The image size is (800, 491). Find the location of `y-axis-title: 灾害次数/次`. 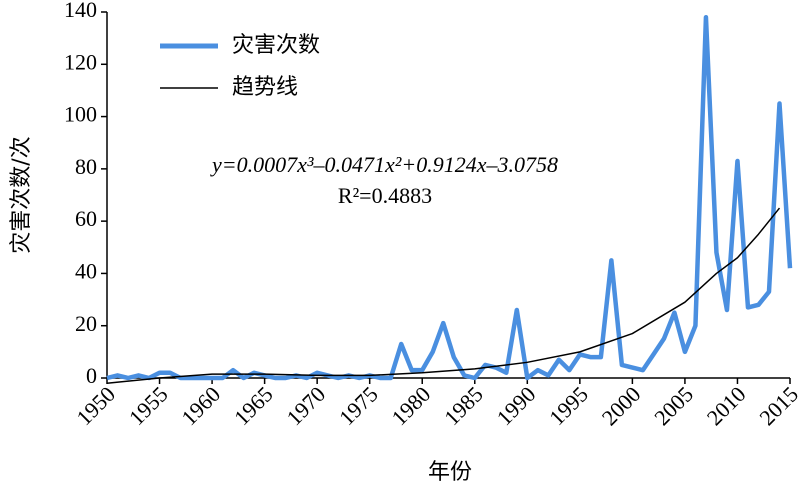

y-axis-title: 灾害次数/次 is located at coordinates (21, 194).